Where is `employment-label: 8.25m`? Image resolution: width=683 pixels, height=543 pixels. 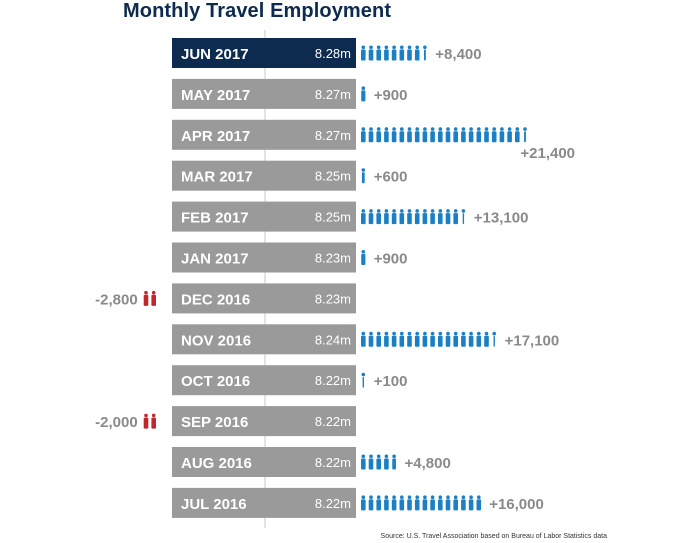 employment-label: 8.25m is located at coordinates (333, 176).